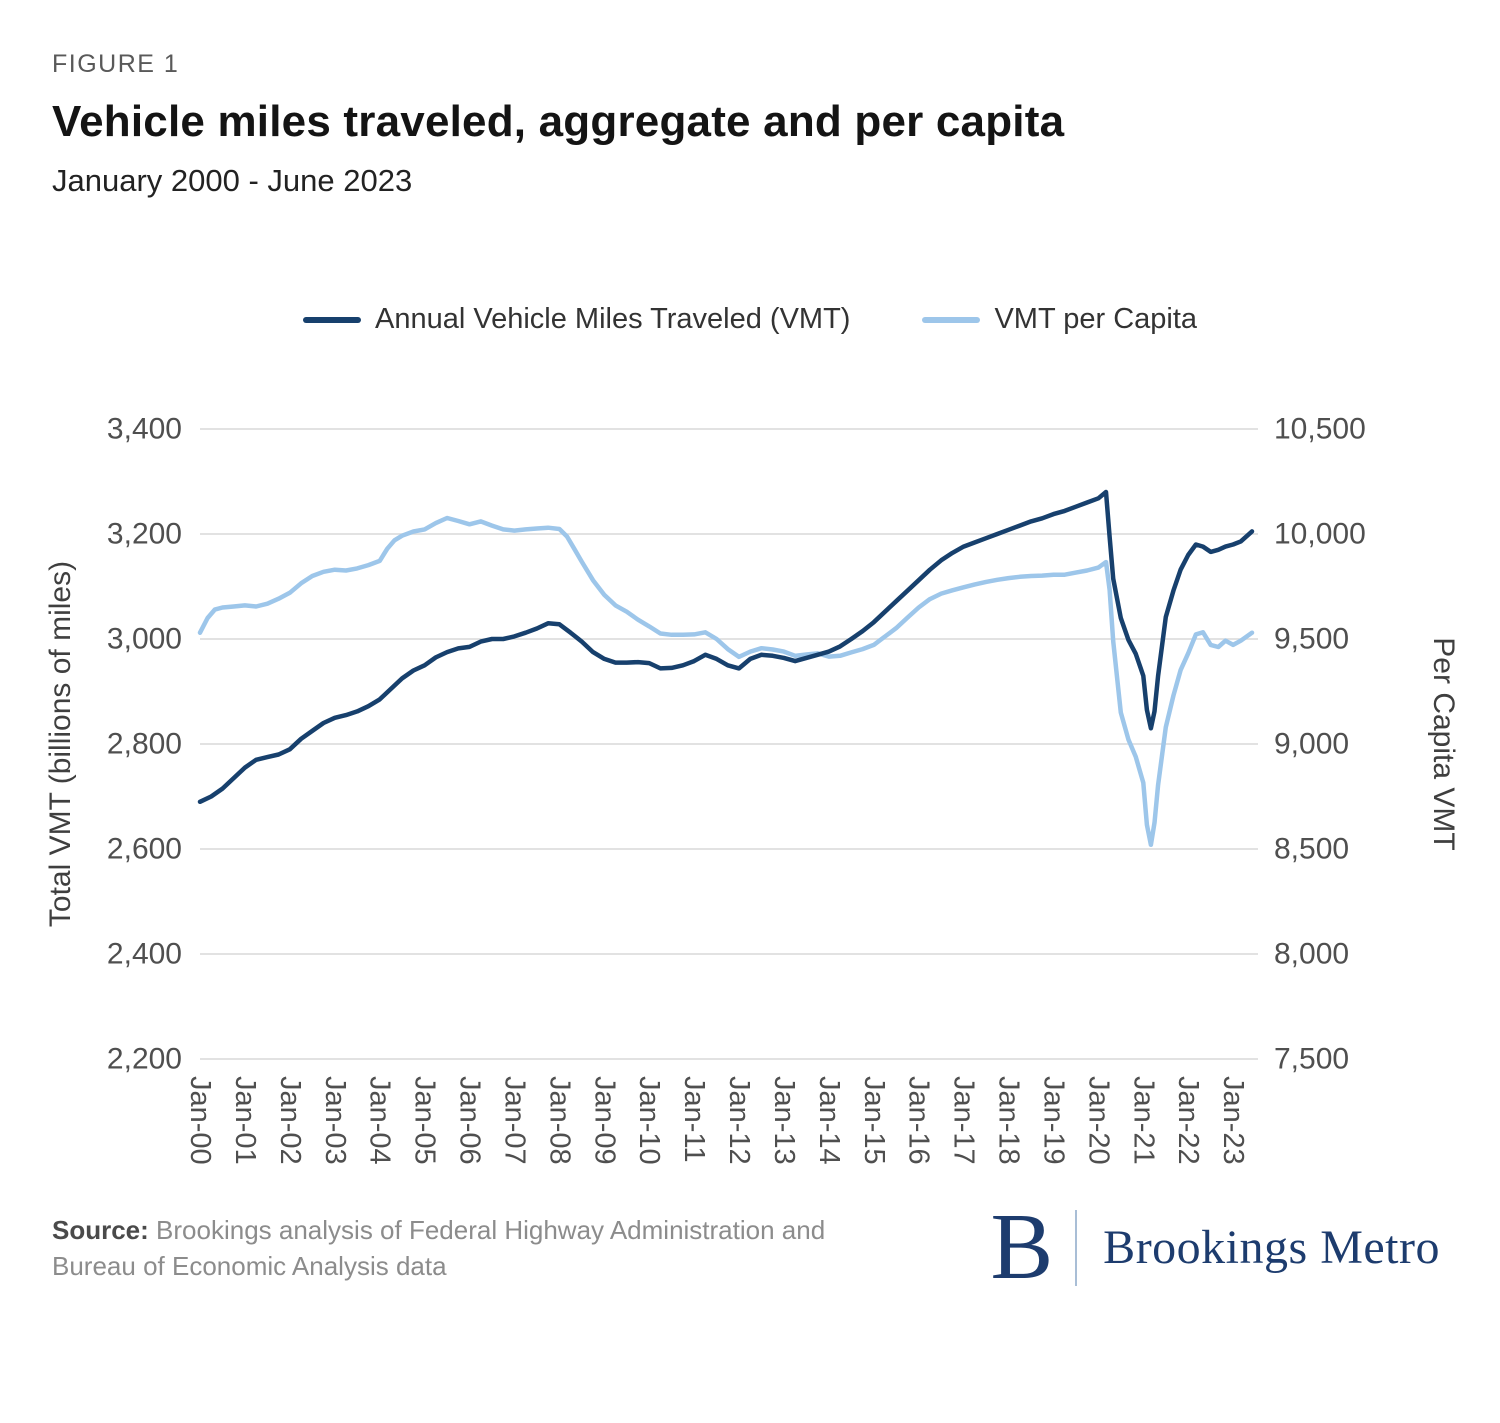 This screenshot has width=1500, height=1423. I want to click on x-axis-tick-label: Jan-21, so click(1143, 1120).